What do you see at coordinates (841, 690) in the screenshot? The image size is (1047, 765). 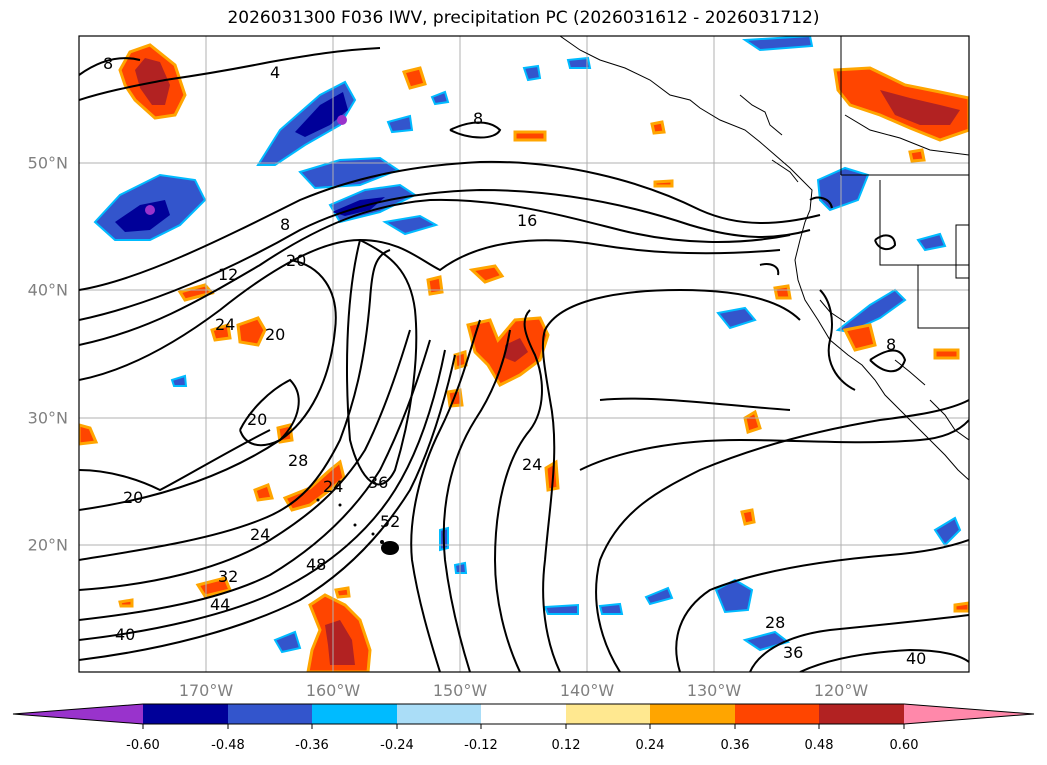 I see `lon-label-120w: 120°W` at bounding box center [841, 690].